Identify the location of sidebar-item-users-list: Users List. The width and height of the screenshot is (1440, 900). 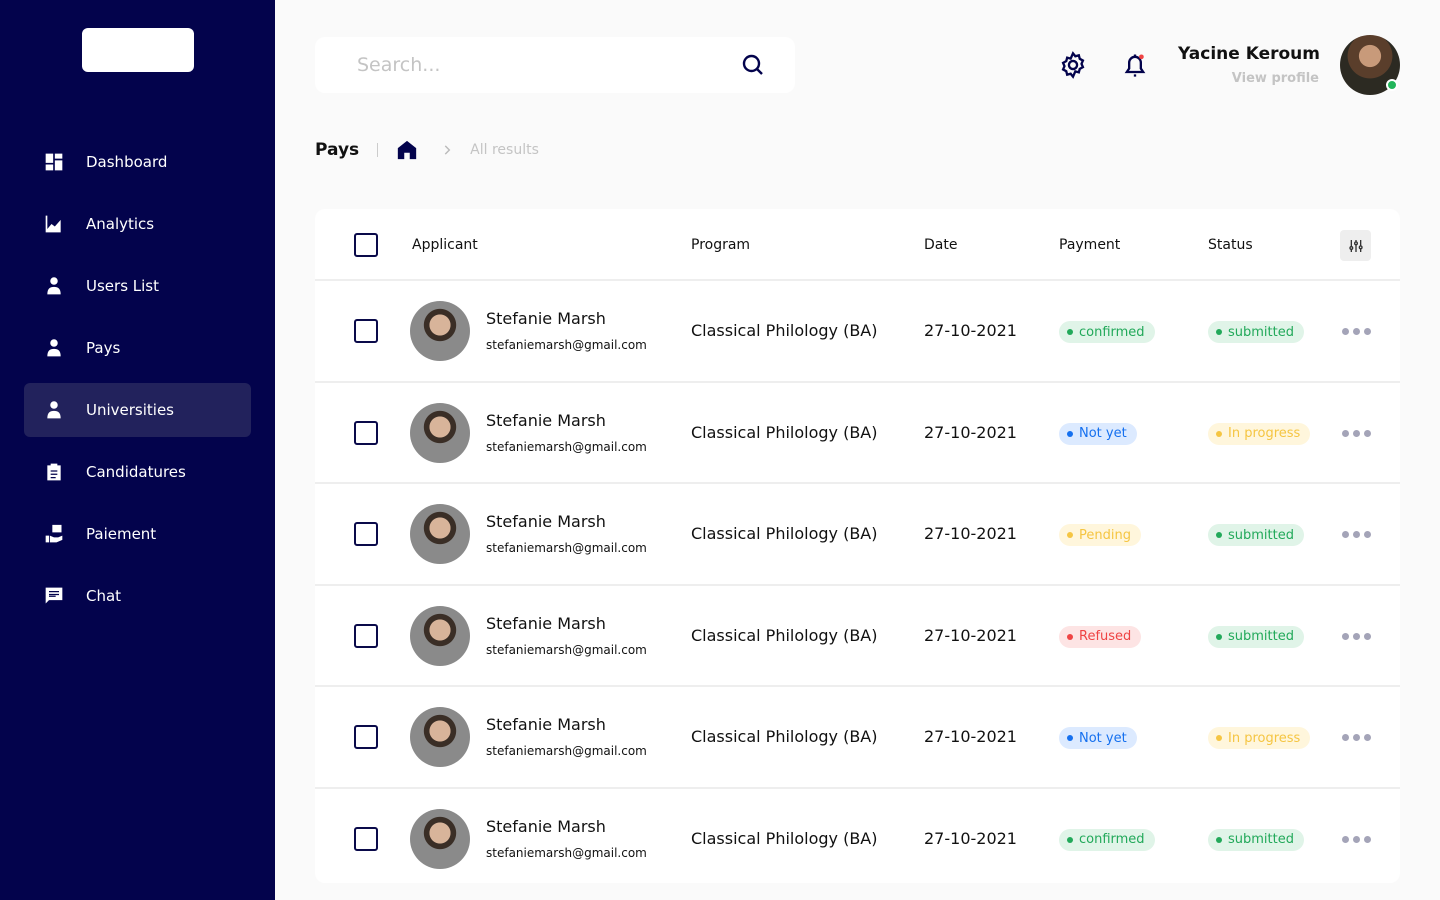
(137, 286).